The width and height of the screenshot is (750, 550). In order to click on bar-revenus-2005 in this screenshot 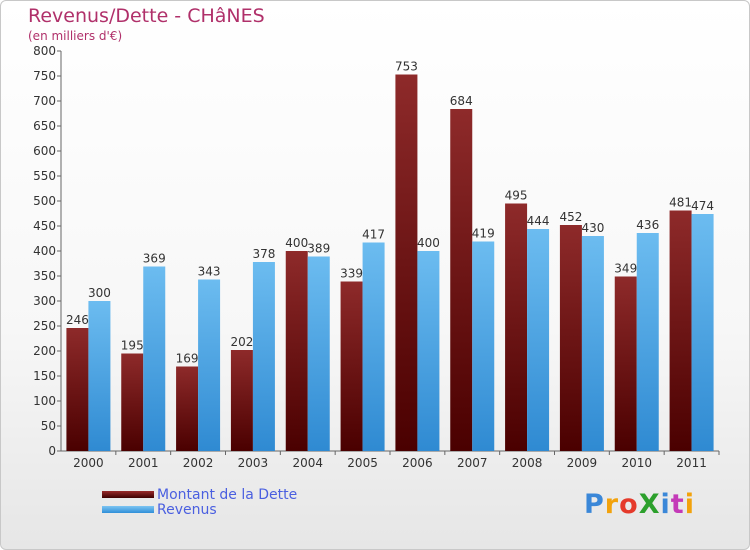, I will do `click(373, 346)`.